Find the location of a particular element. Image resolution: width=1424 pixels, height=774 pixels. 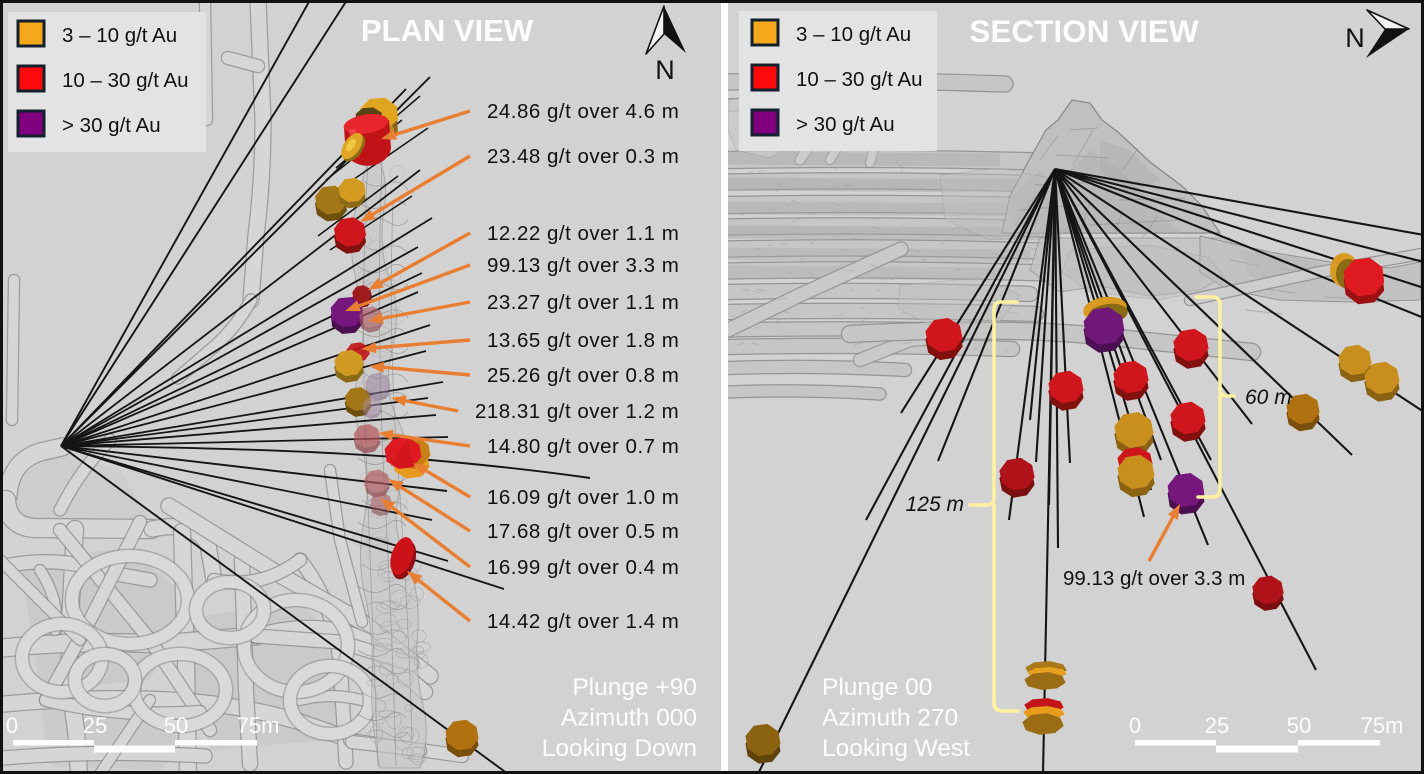

svg-text: 23.27 g/t over 1.1 m is located at coordinates (583, 302).